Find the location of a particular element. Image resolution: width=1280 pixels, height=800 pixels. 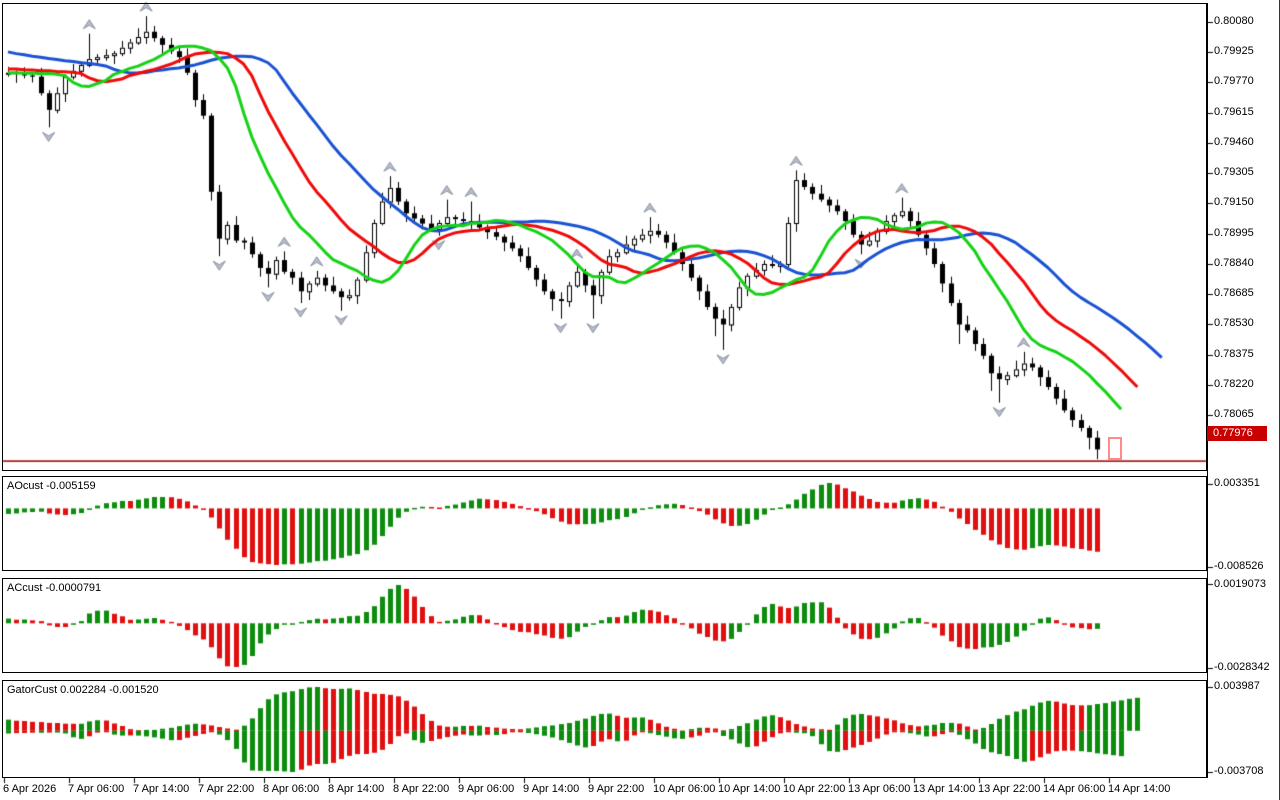

time-axis-label: 14 Apr 06:00 is located at coordinates (1074, 789).